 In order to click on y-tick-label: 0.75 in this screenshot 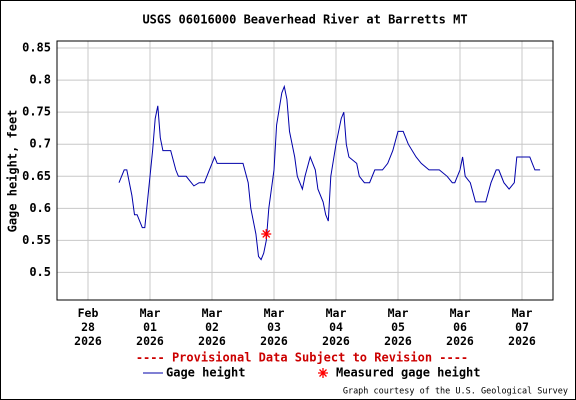, I will do `click(36, 112)`.